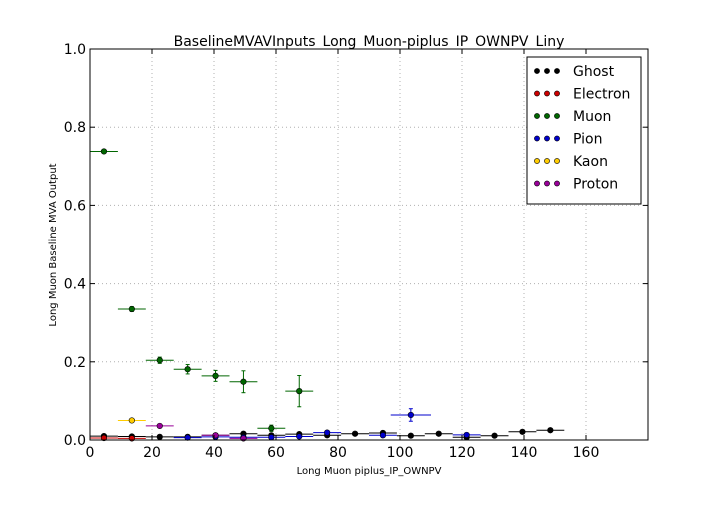 The width and height of the screenshot is (720, 508). I want to click on x-axis-label: Long Muon piplus_IP_OWNPV, so click(369, 471).